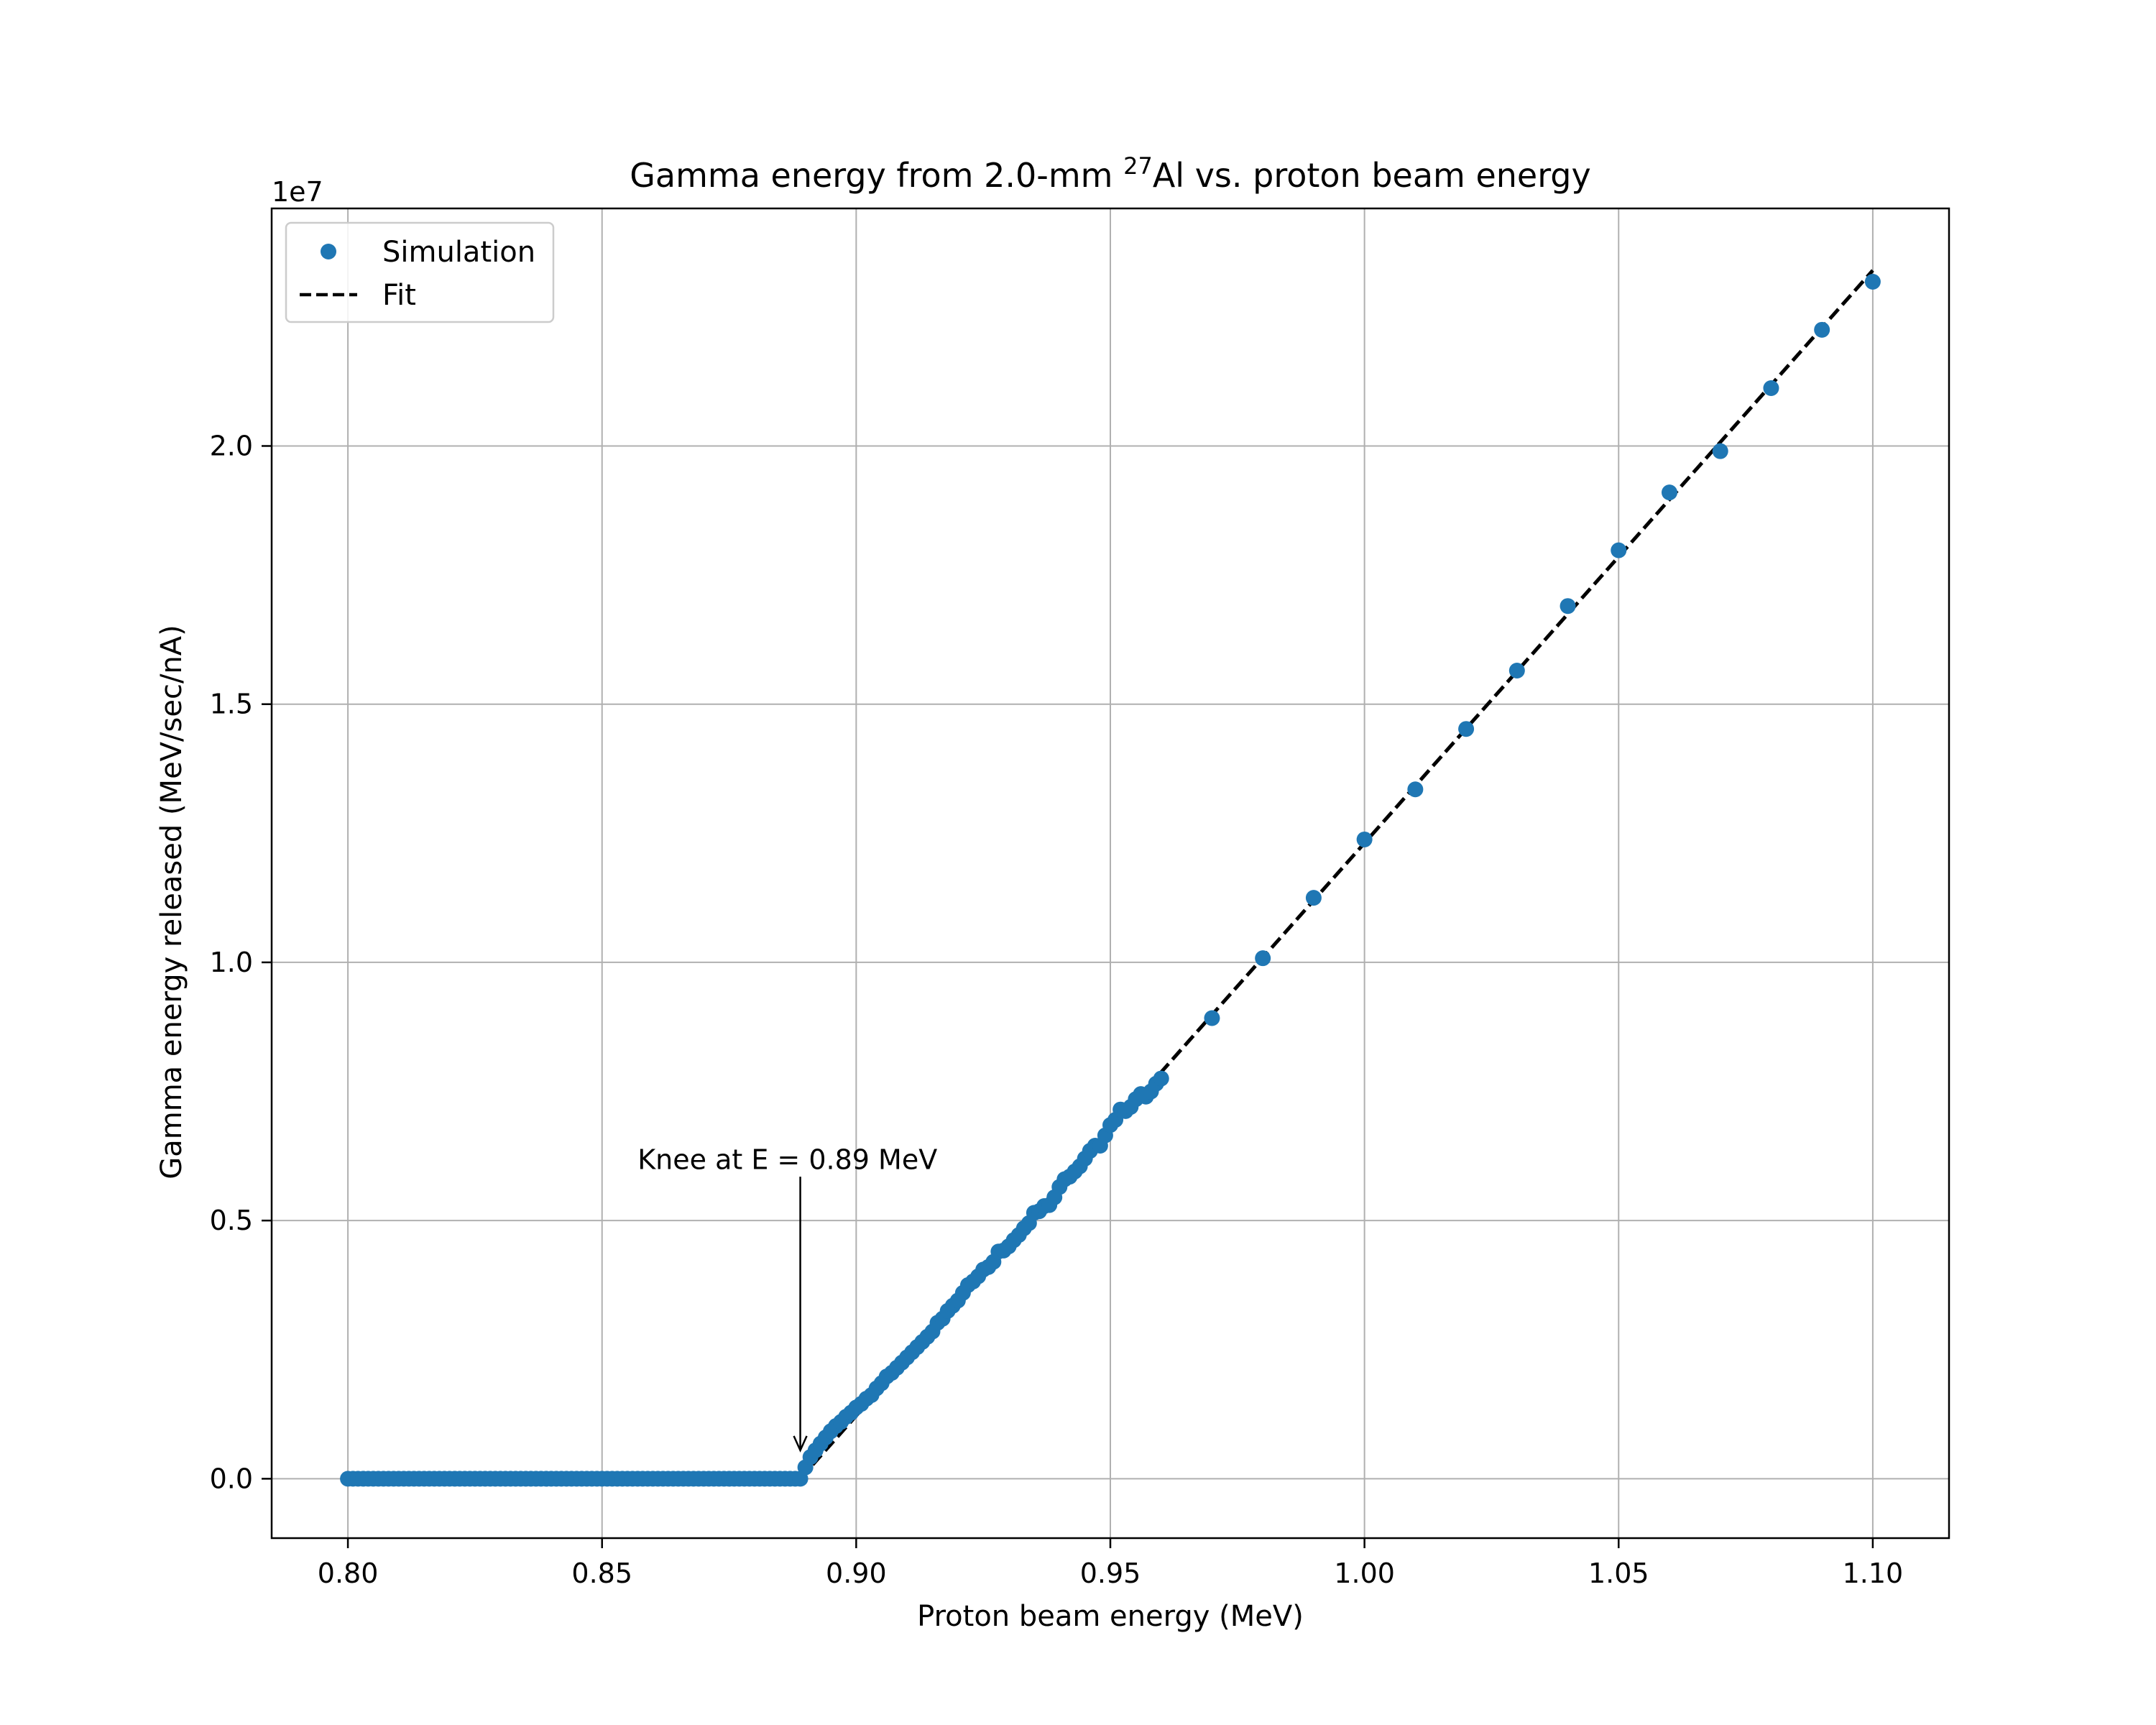 The image size is (2156, 1725). What do you see at coordinates (459, 252) in the screenshot?
I see `legend-simulation-label: Simulation` at bounding box center [459, 252].